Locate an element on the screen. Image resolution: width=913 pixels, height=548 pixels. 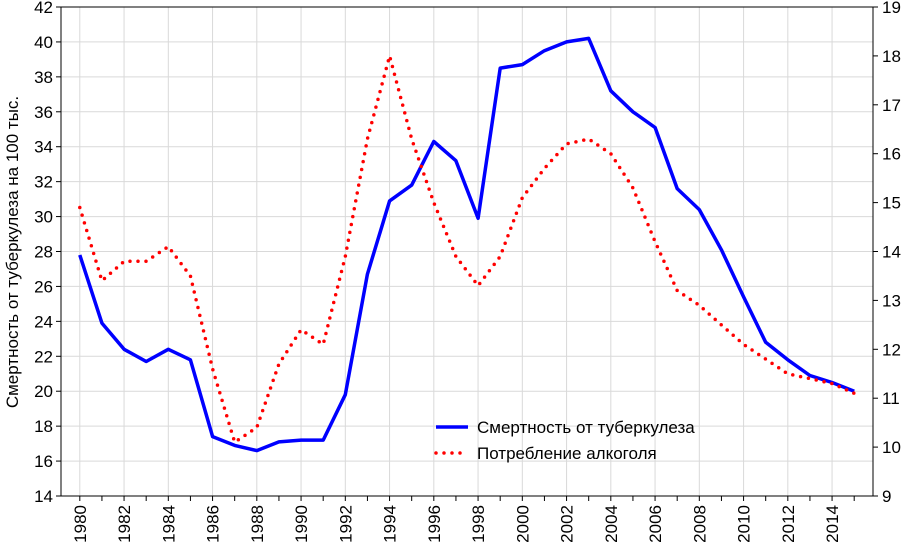
y2-tick-label: 15 is located at coordinates (891, 203).